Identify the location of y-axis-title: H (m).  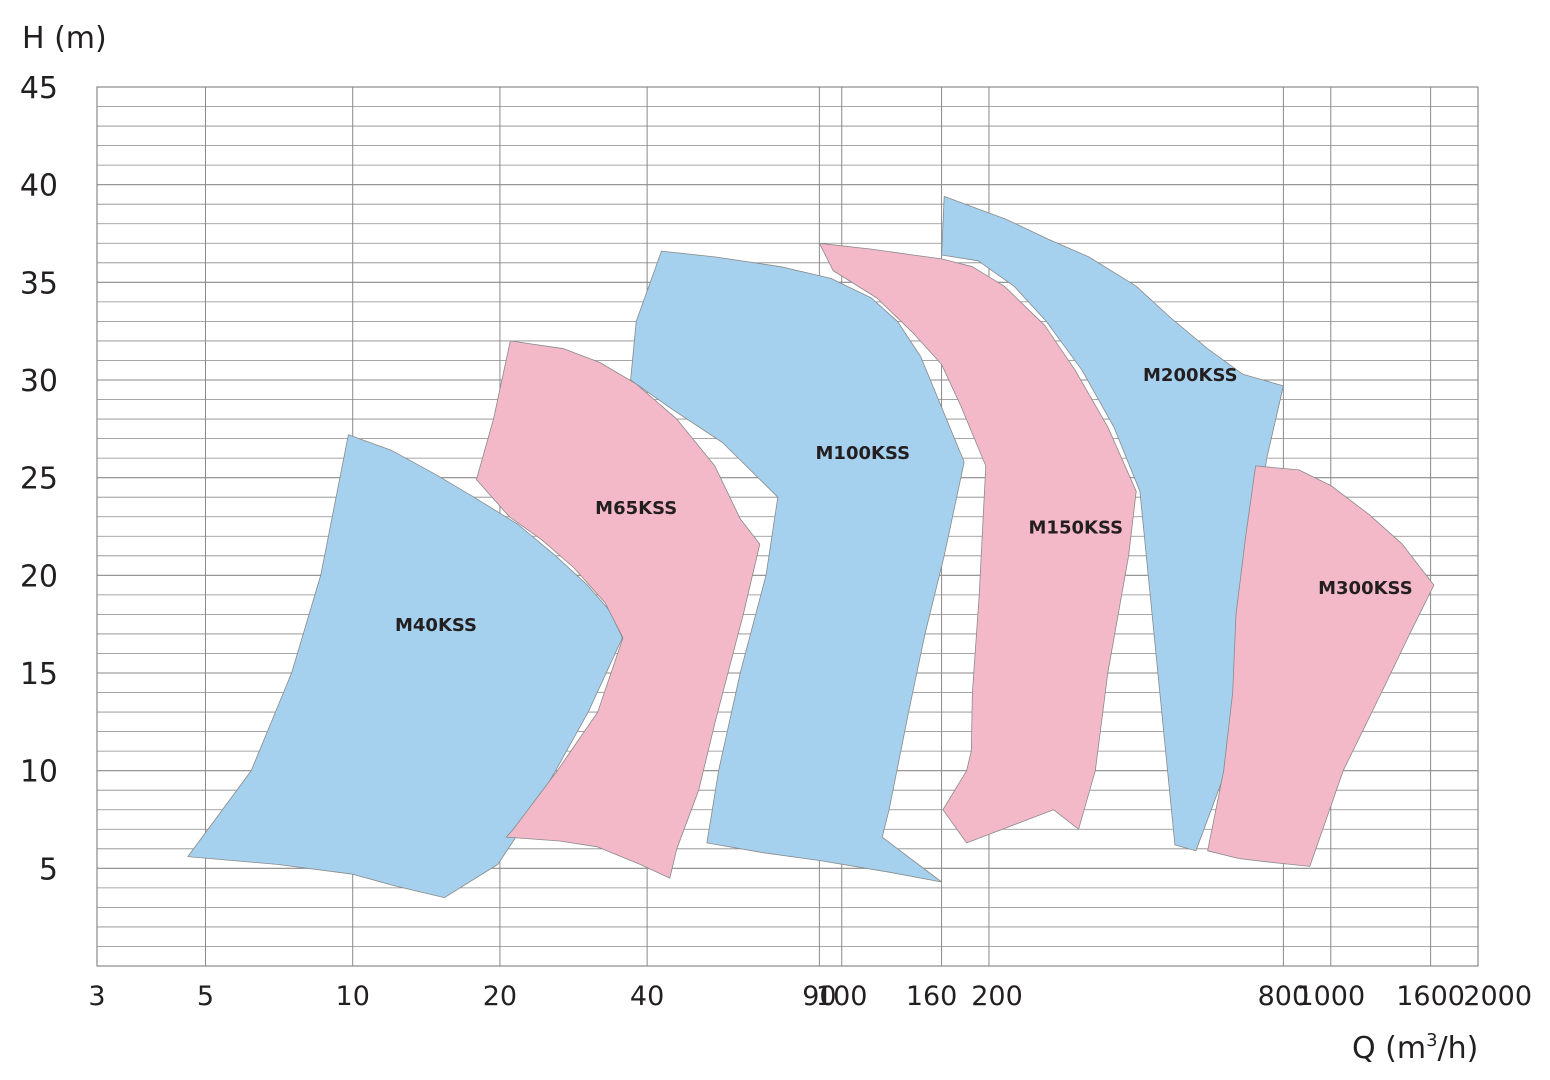
(64, 38).